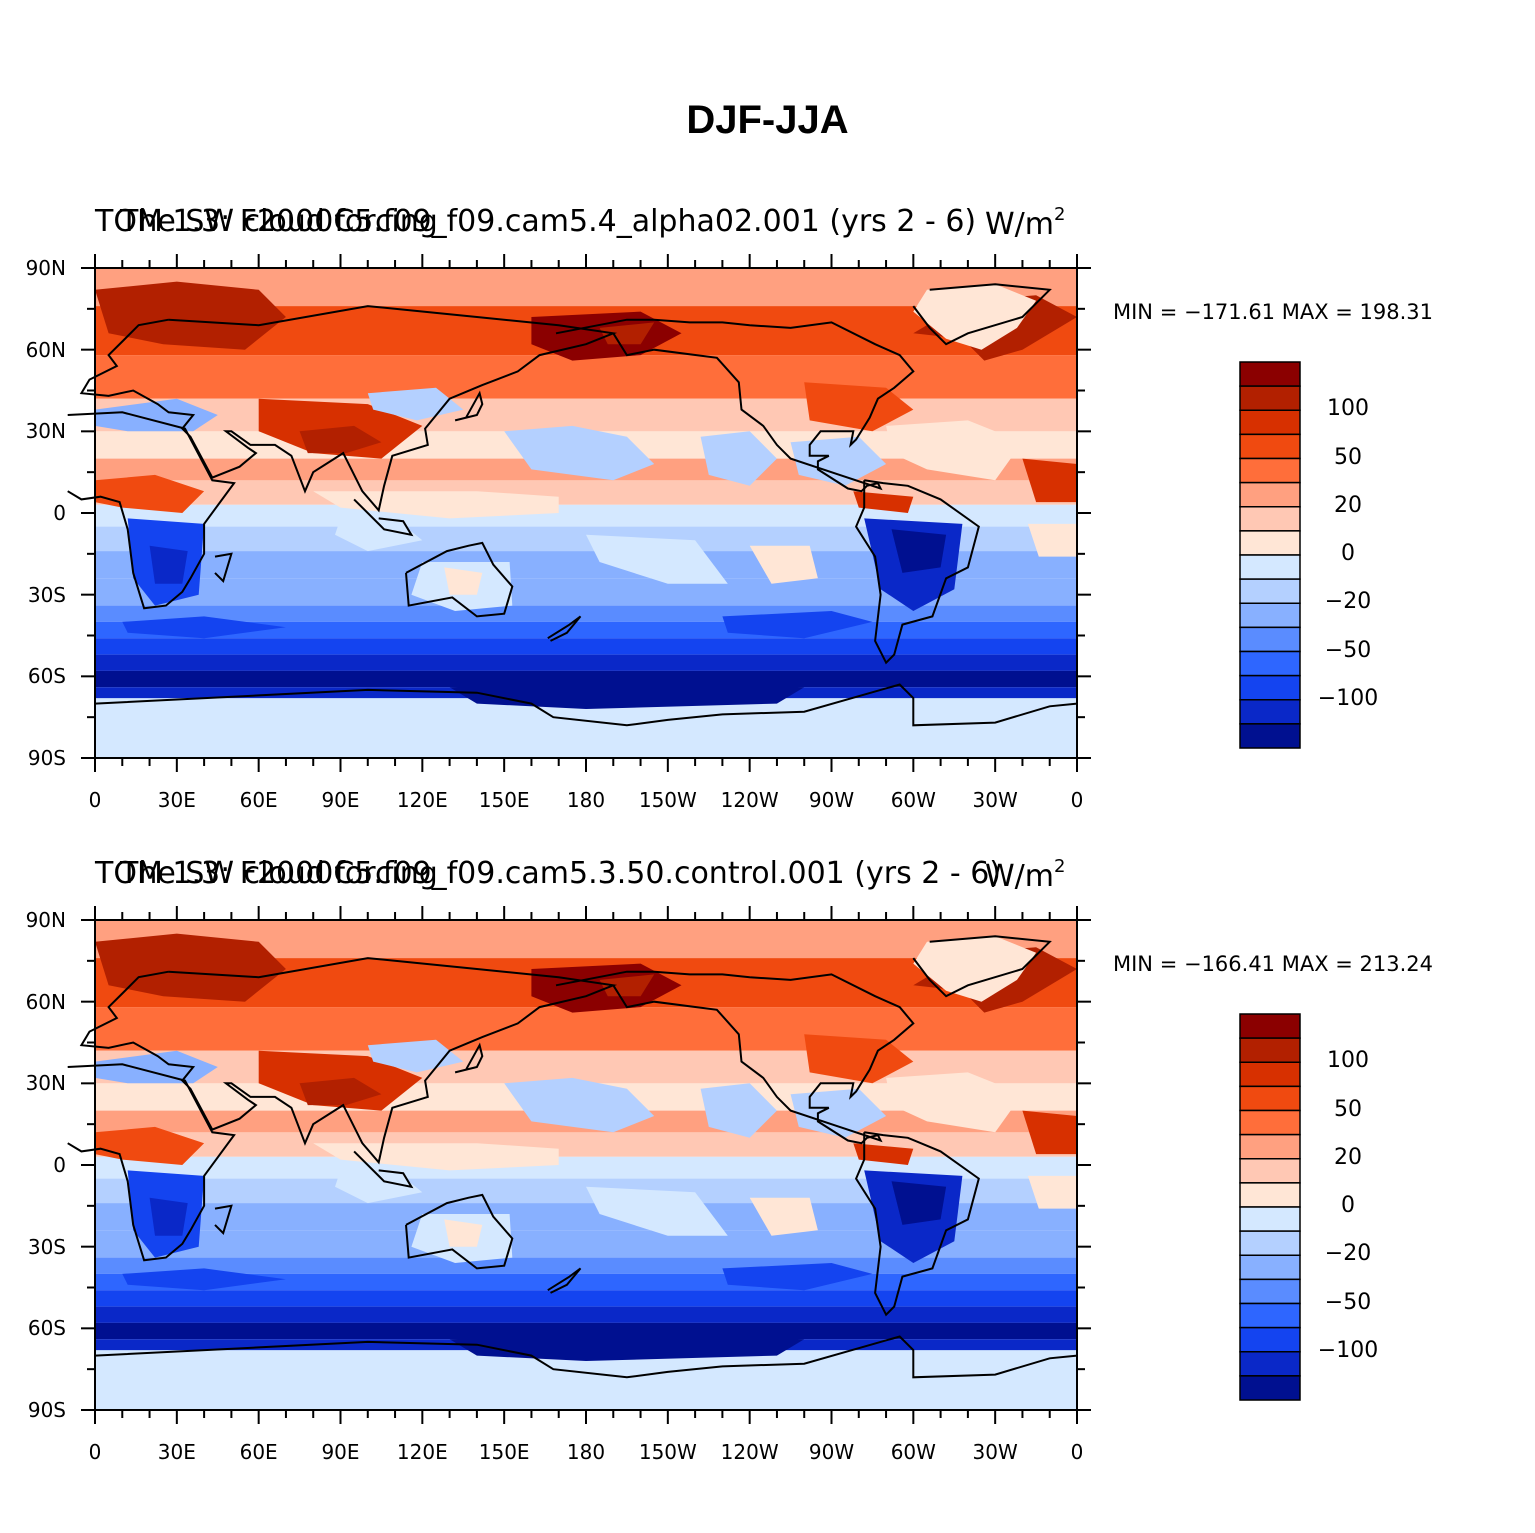  I want to click on lon-label: 120W, so click(749, 1452).